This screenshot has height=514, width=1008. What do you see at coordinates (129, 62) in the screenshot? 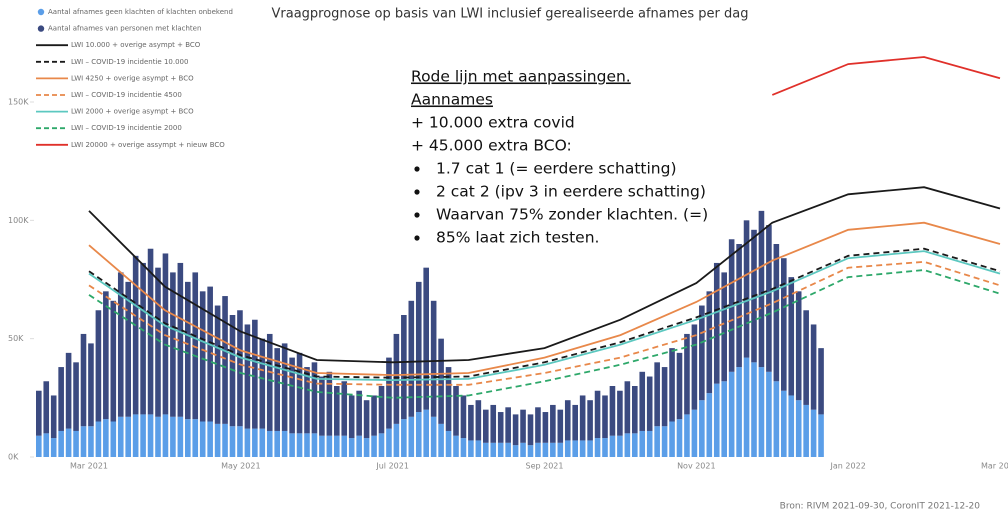
I see `legend-label: LWI – COVID-19 incidentie 10.000` at bounding box center [129, 62].